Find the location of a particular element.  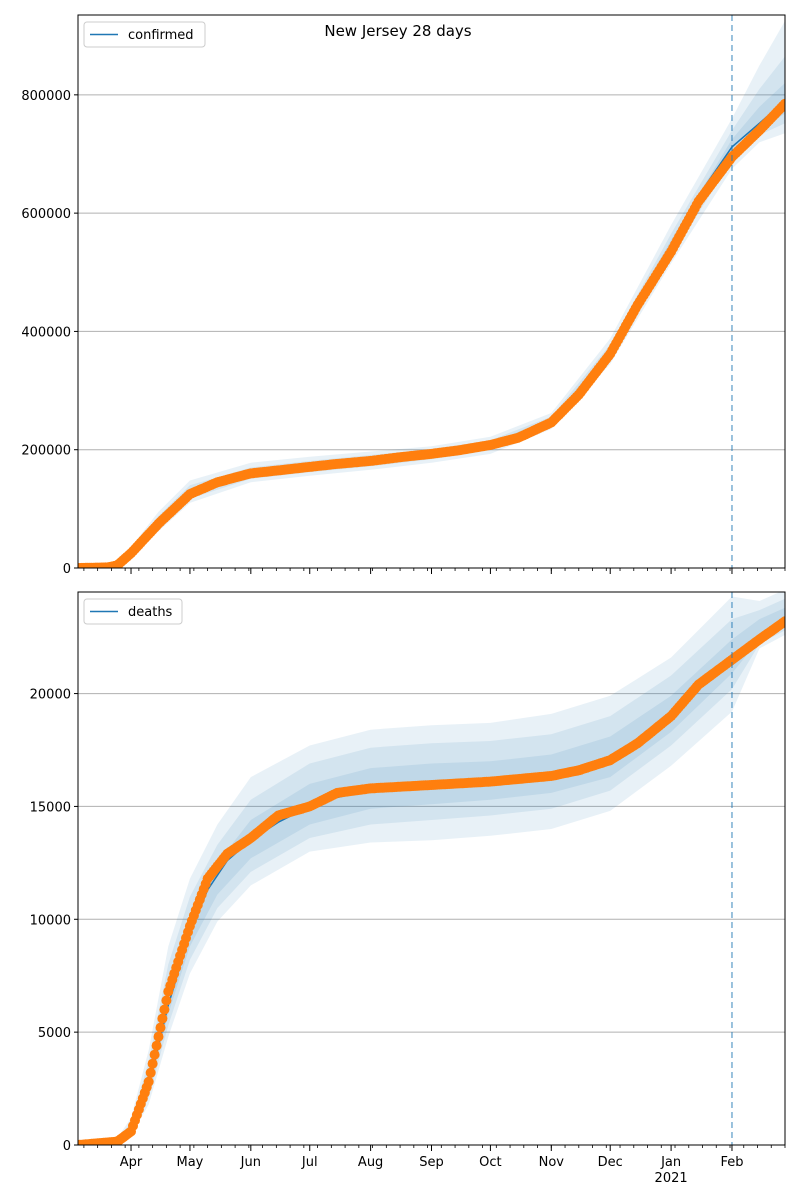

x-tick-label: Jan is located at coordinates (670, 1162).